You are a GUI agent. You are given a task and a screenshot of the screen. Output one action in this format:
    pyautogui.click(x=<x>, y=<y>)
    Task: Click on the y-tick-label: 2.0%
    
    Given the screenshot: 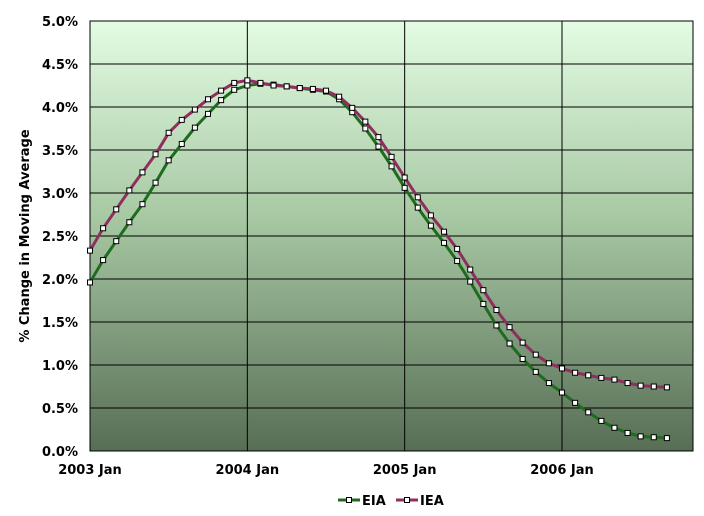 What is the action you would take?
    pyautogui.click(x=60, y=280)
    